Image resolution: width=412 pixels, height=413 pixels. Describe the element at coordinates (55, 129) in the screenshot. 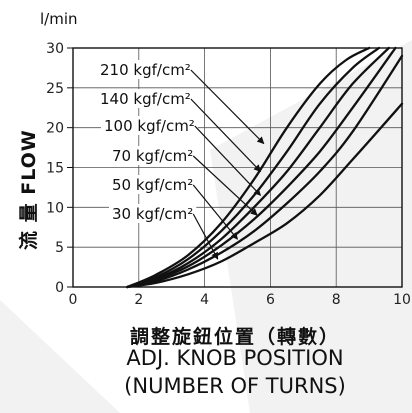

I see `y-tick-label: 20` at that location.